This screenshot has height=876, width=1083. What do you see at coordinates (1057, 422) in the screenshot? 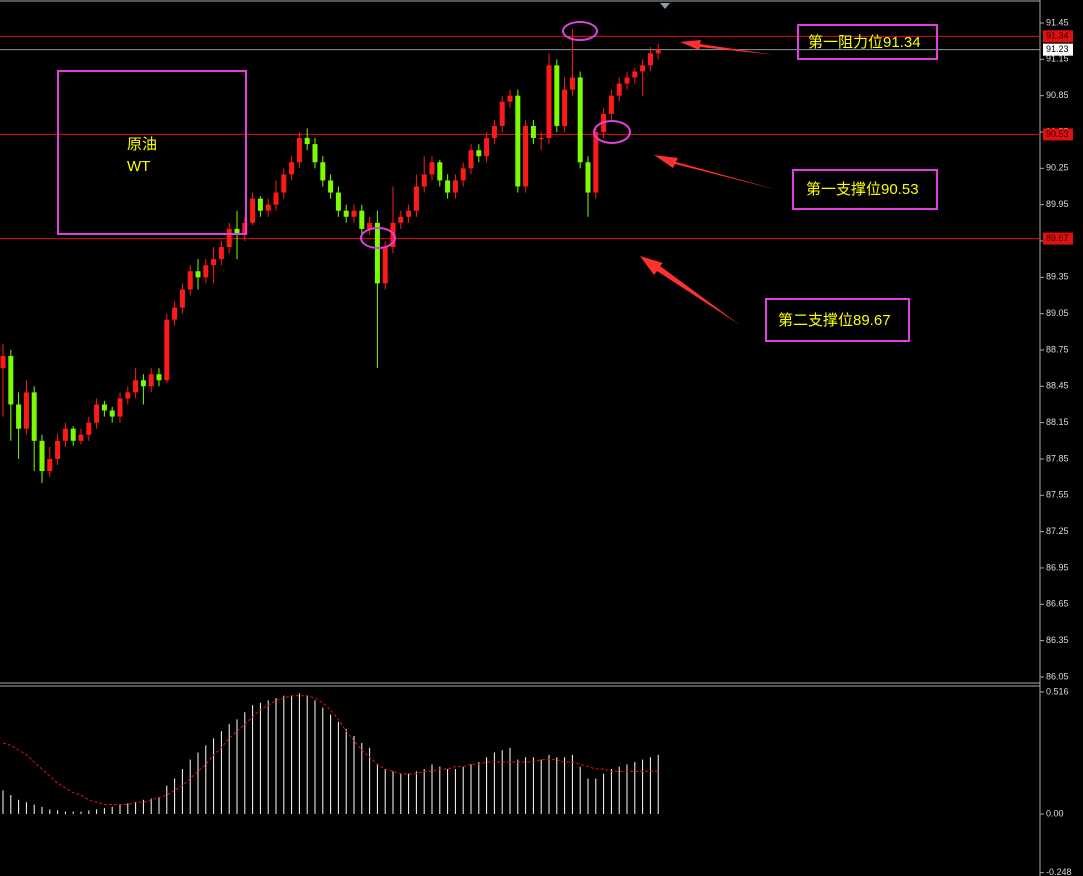
I see `y-tick-label: 88.15` at bounding box center [1057, 422].